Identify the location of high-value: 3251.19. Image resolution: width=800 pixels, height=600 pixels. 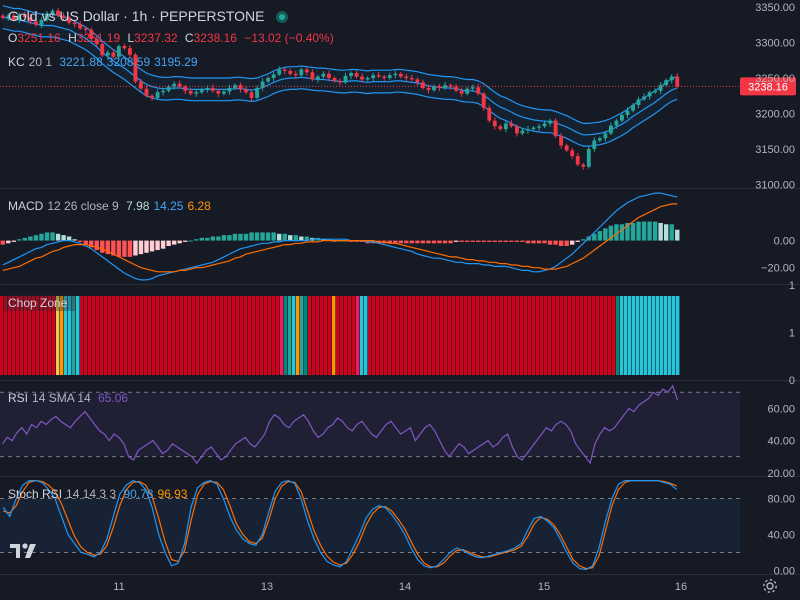
(98, 38).